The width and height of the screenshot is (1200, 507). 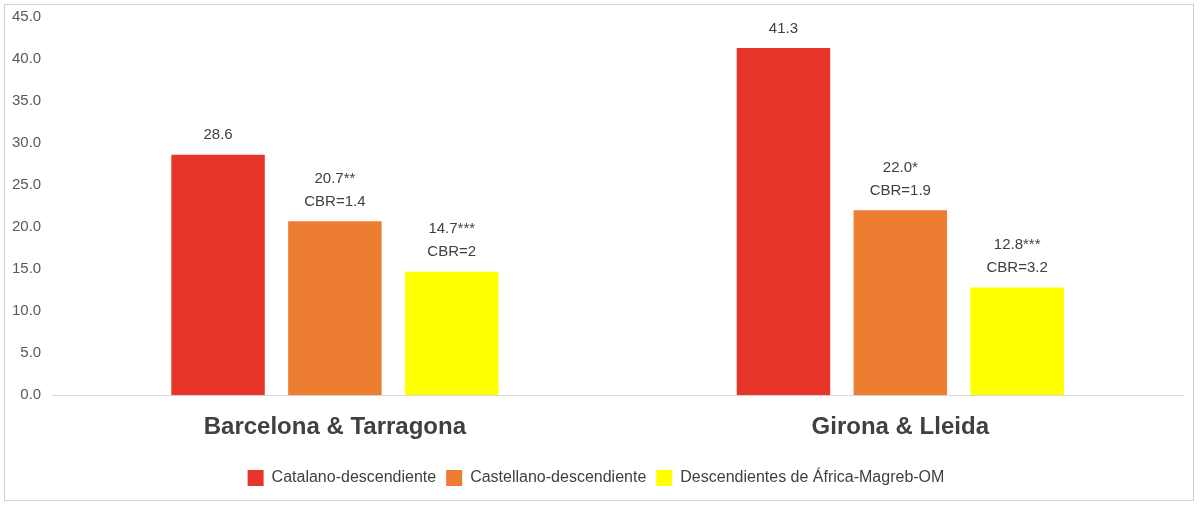 What do you see at coordinates (558, 477) in the screenshot?
I see `legend-label: Castellano-descendiente` at bounding box center [558, 477].